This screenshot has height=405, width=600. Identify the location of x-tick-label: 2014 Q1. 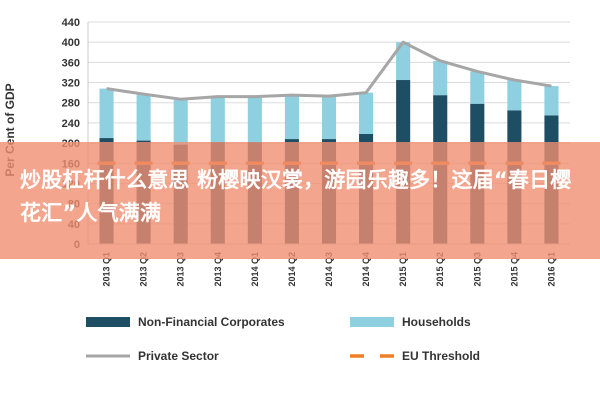
(255, 269).